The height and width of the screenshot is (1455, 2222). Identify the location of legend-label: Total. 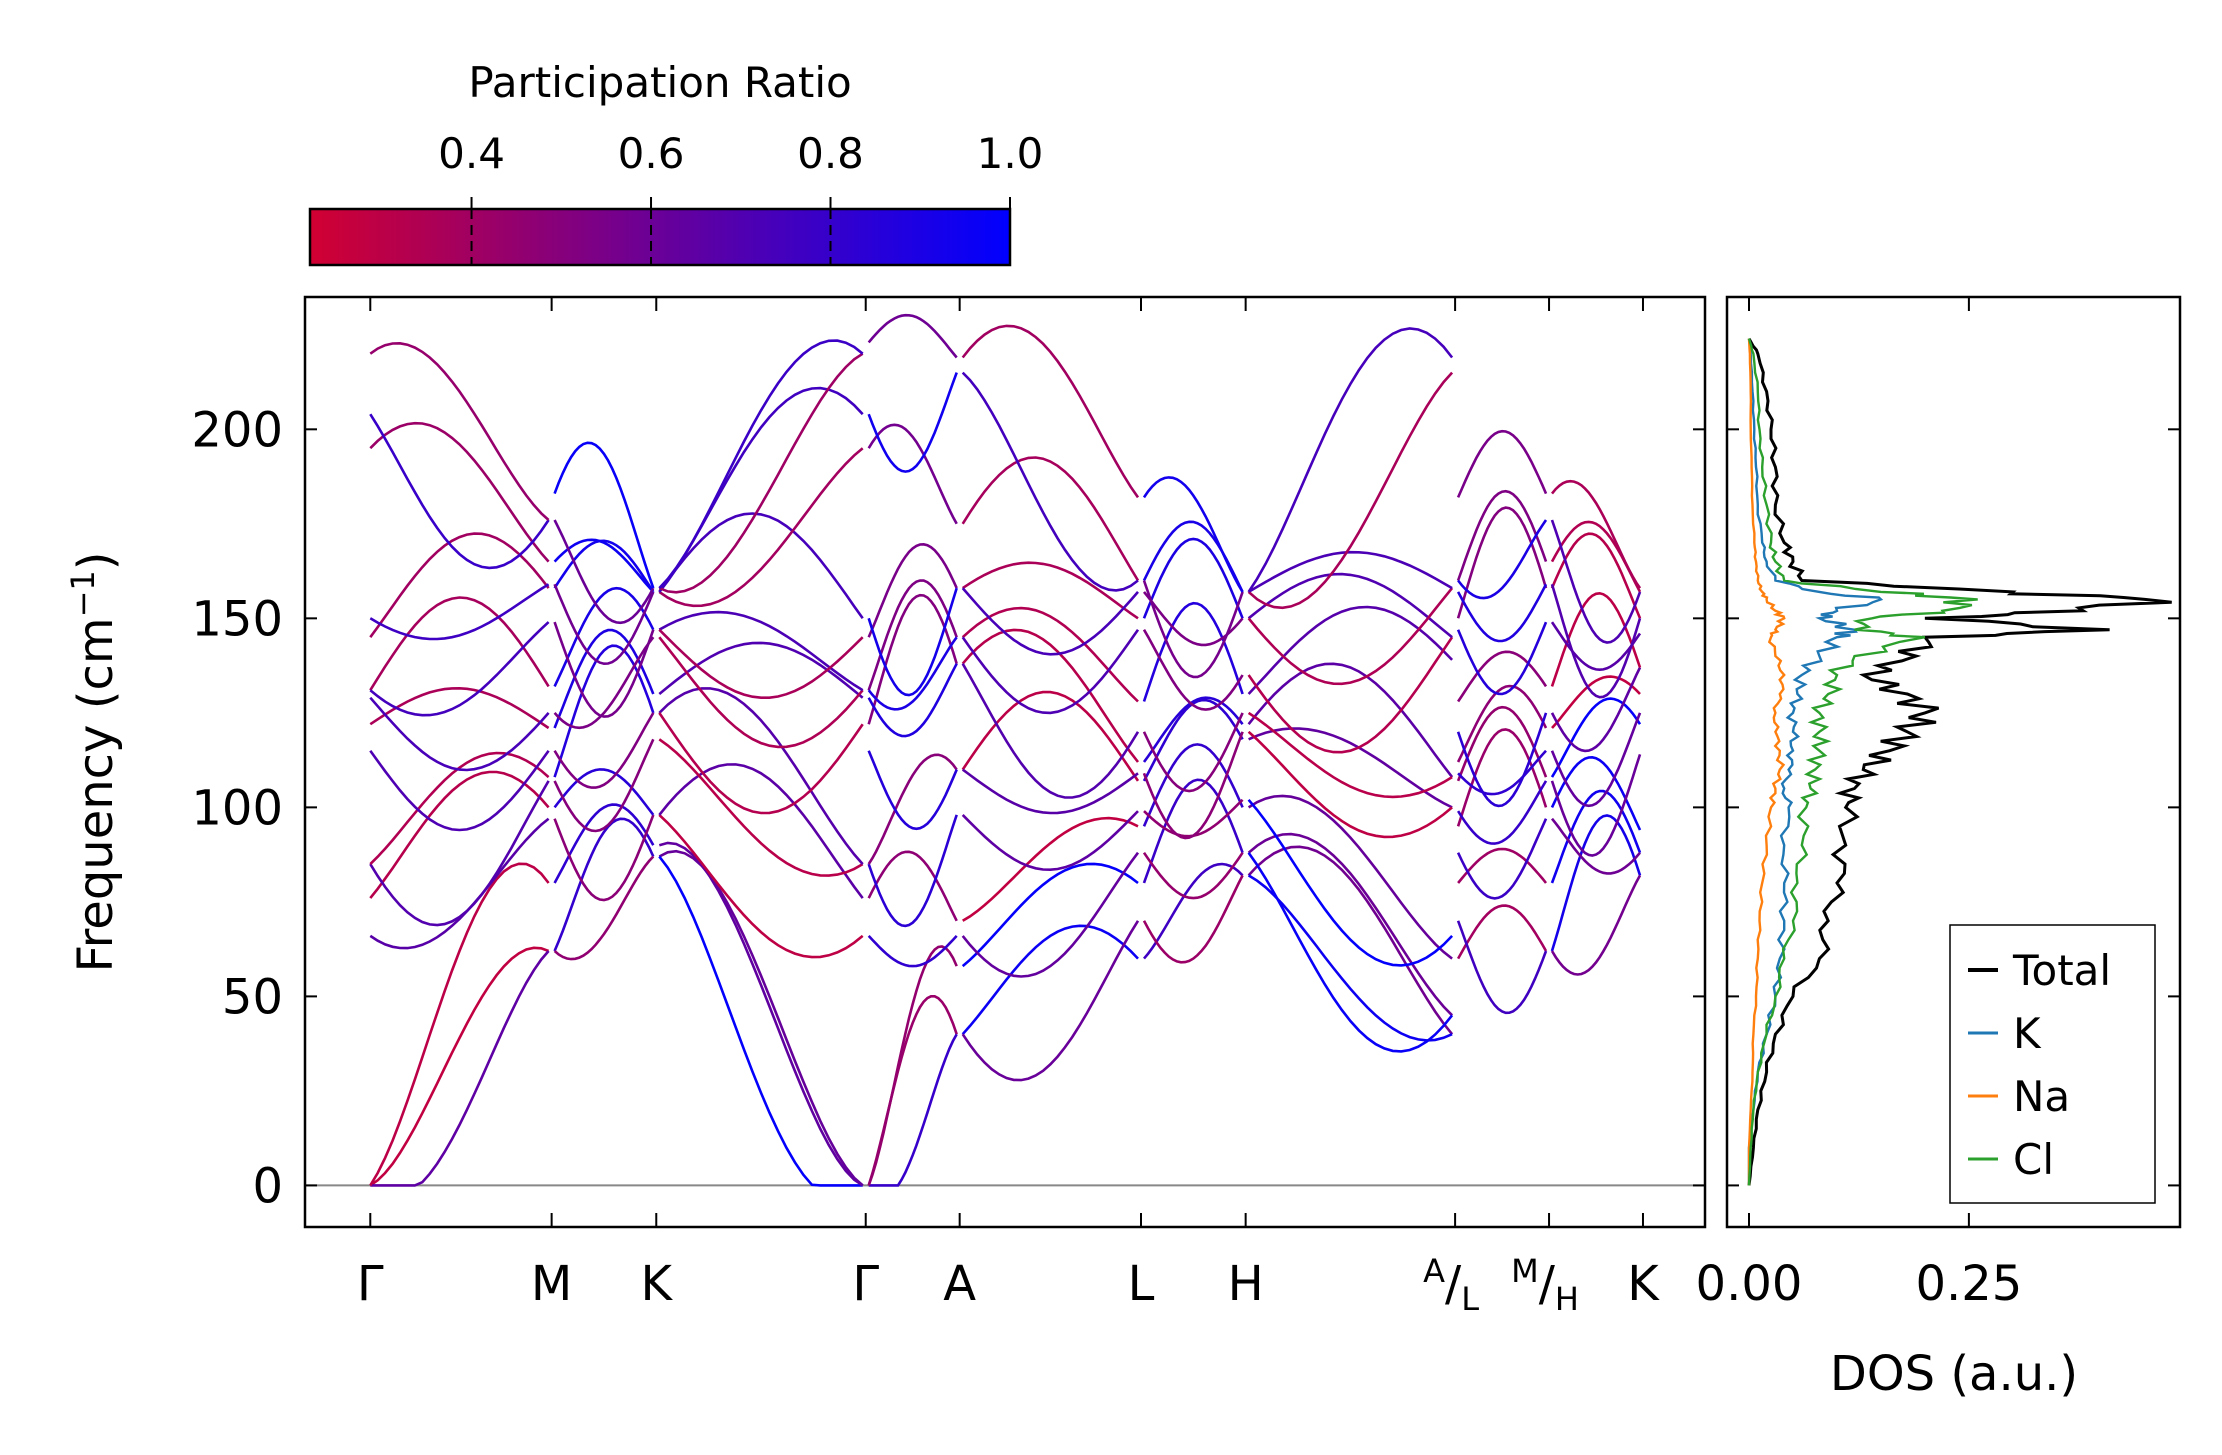
(2061, 970).